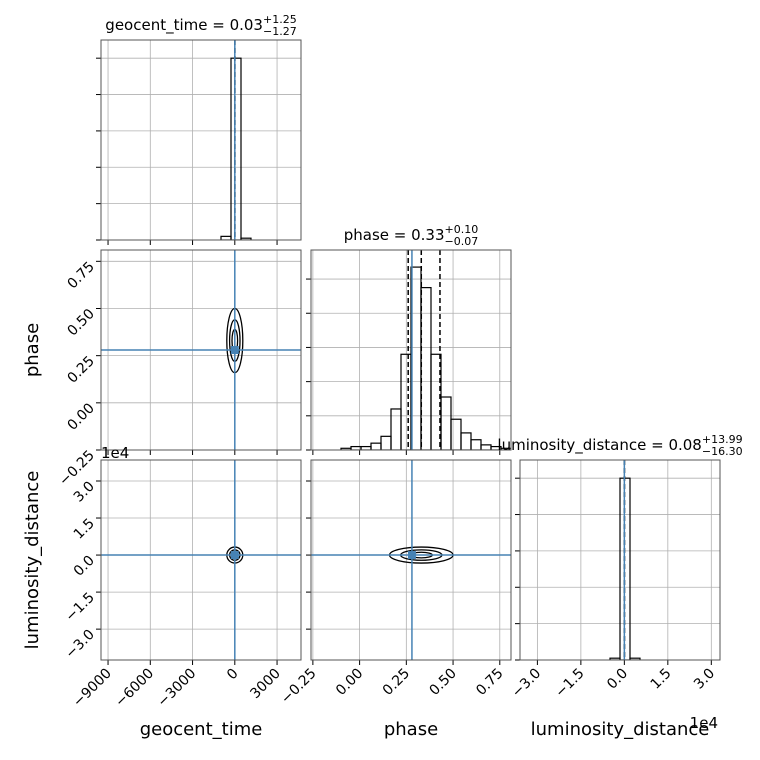  Describe the element at coordinates (704, 679) in the screenshot. I see `x-tick-label: 3.0` at that location.